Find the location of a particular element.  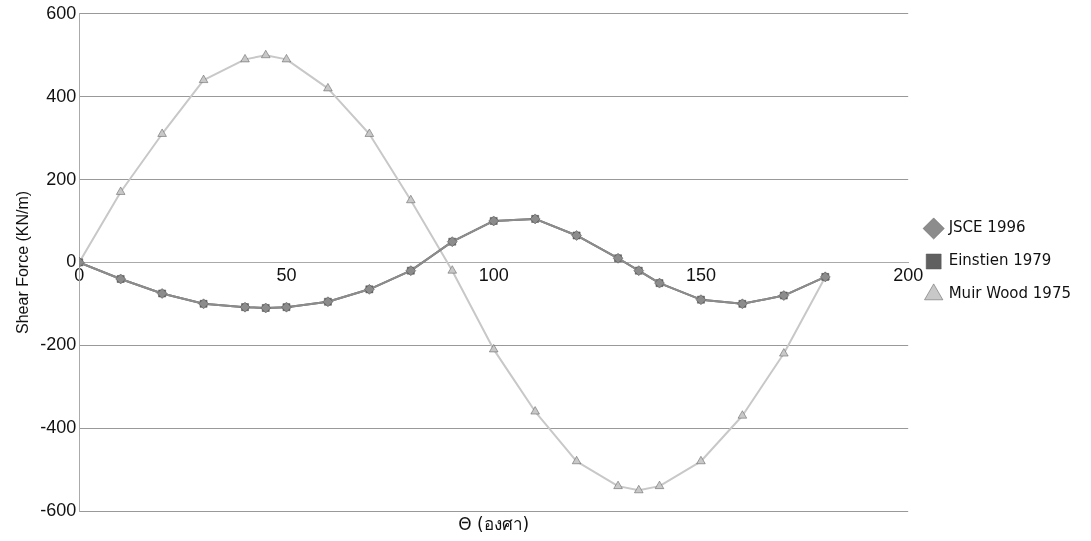

x-tick-label: 50 is located at coordinates (286, 275).